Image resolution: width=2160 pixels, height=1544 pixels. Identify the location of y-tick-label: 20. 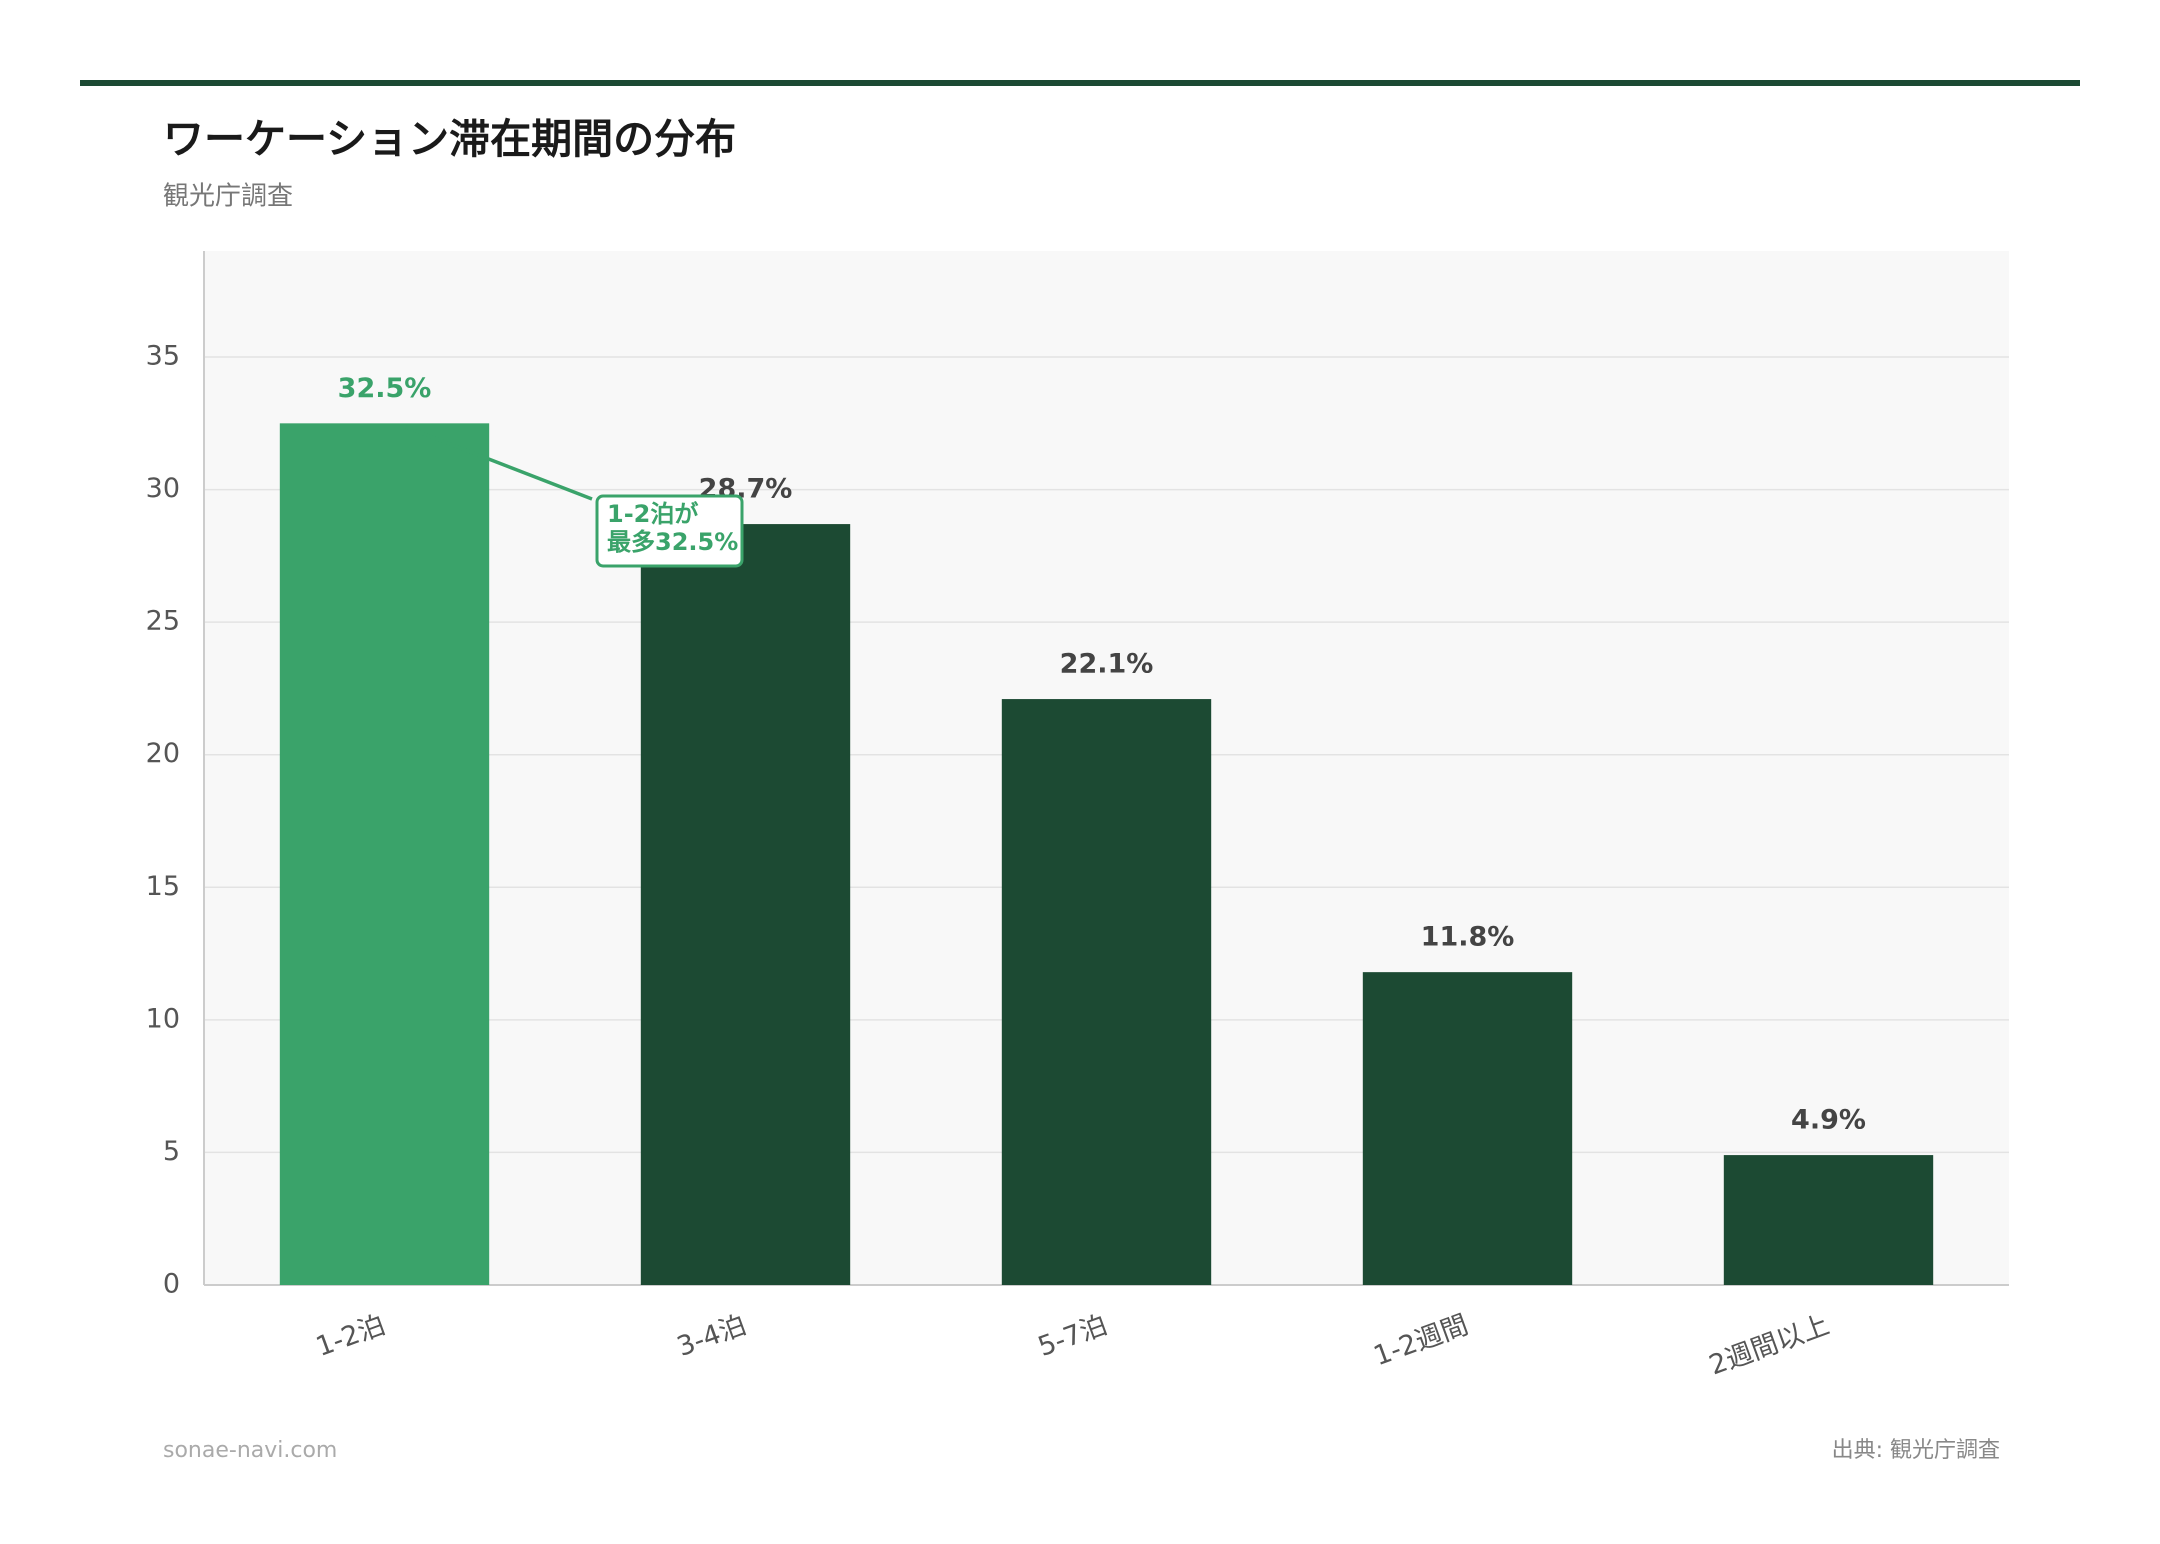
(163, 753).